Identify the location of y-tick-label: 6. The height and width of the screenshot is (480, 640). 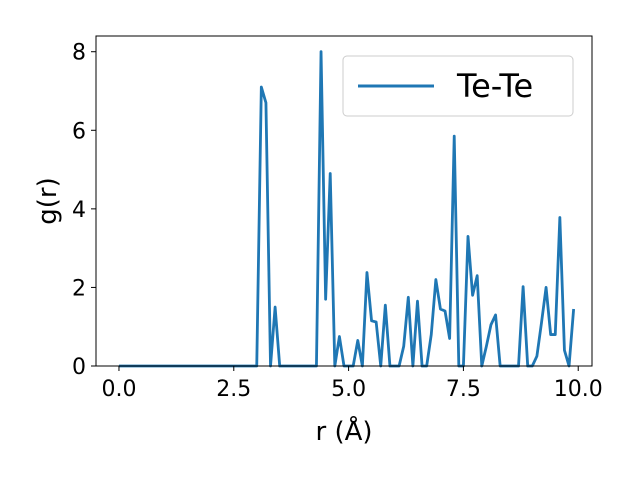
(79, 131).